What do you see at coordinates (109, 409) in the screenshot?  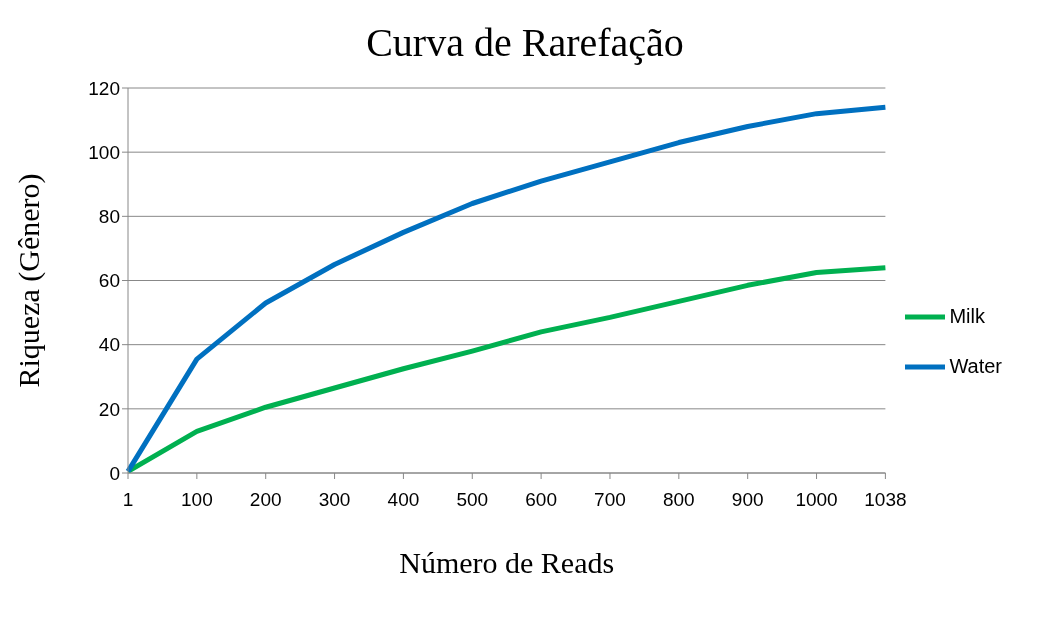 I see `y-tick-label: 20` at bounding box center [109, 409].